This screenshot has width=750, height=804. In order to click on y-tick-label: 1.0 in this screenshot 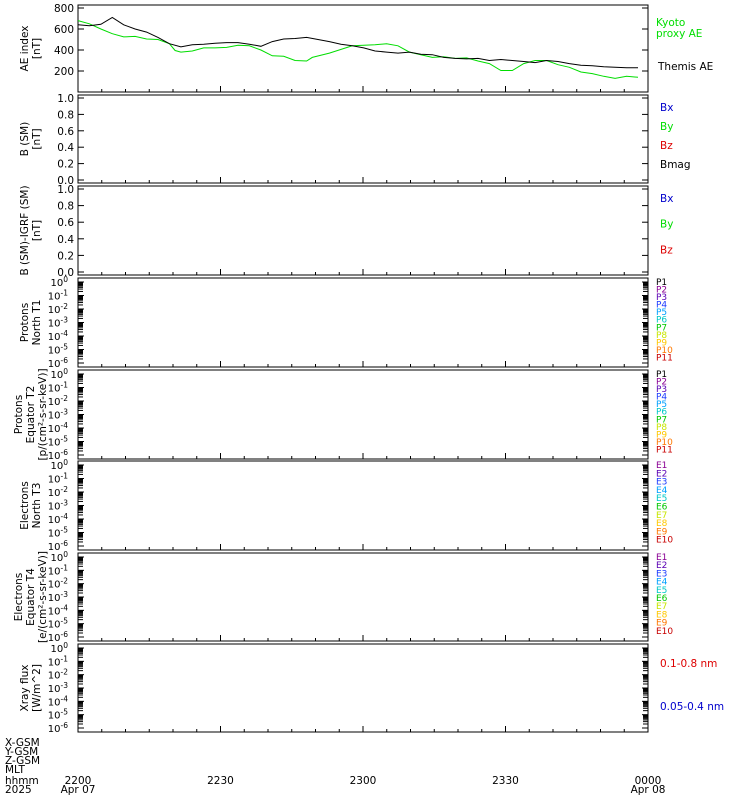, I will do `click(65, 190)`.